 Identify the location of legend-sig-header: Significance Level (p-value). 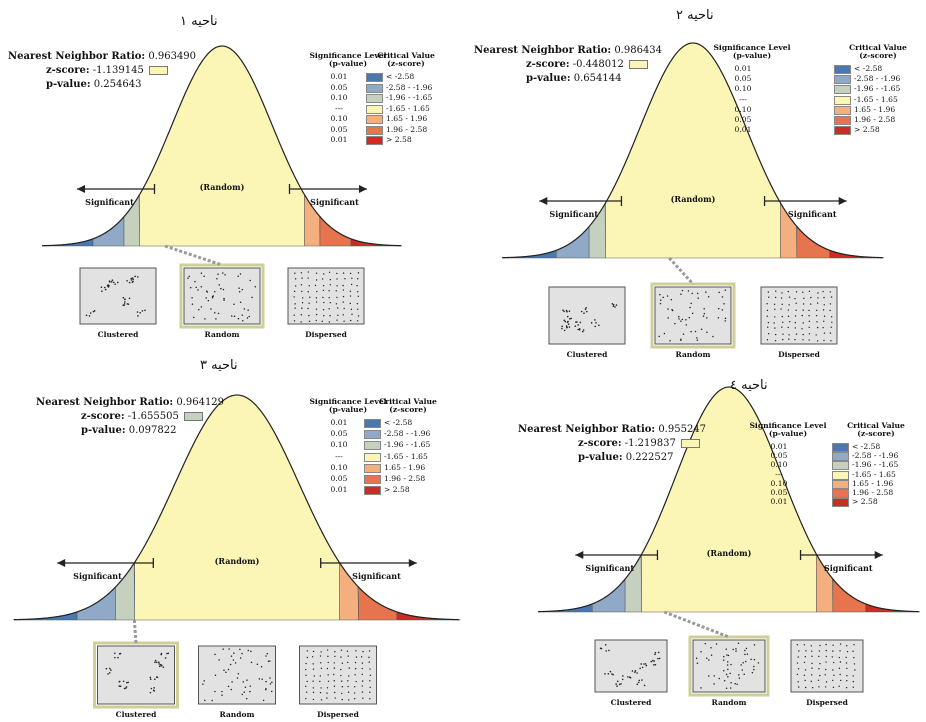
(788, 429).